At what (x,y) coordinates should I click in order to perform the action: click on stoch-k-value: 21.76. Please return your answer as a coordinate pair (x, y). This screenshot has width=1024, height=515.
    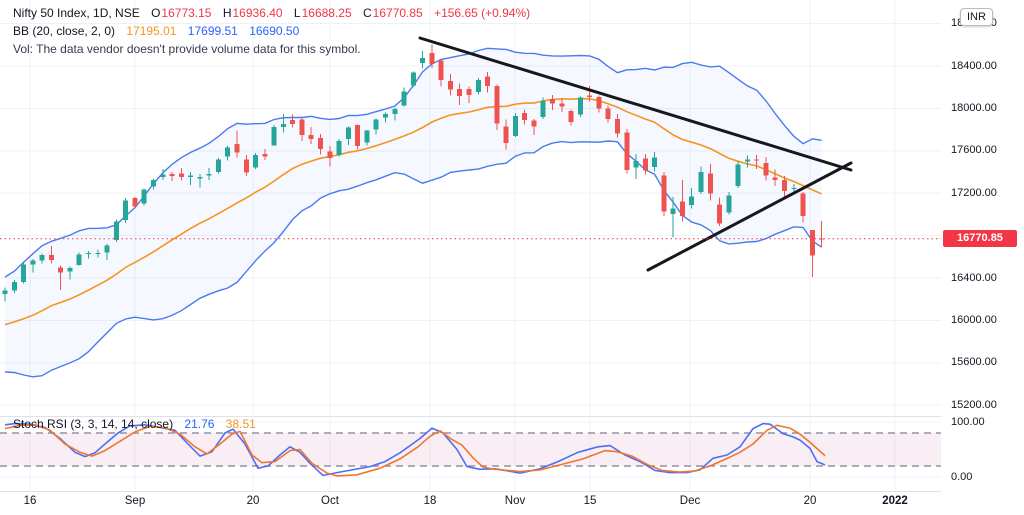
    Looking at the image, I should click on (199, 424).